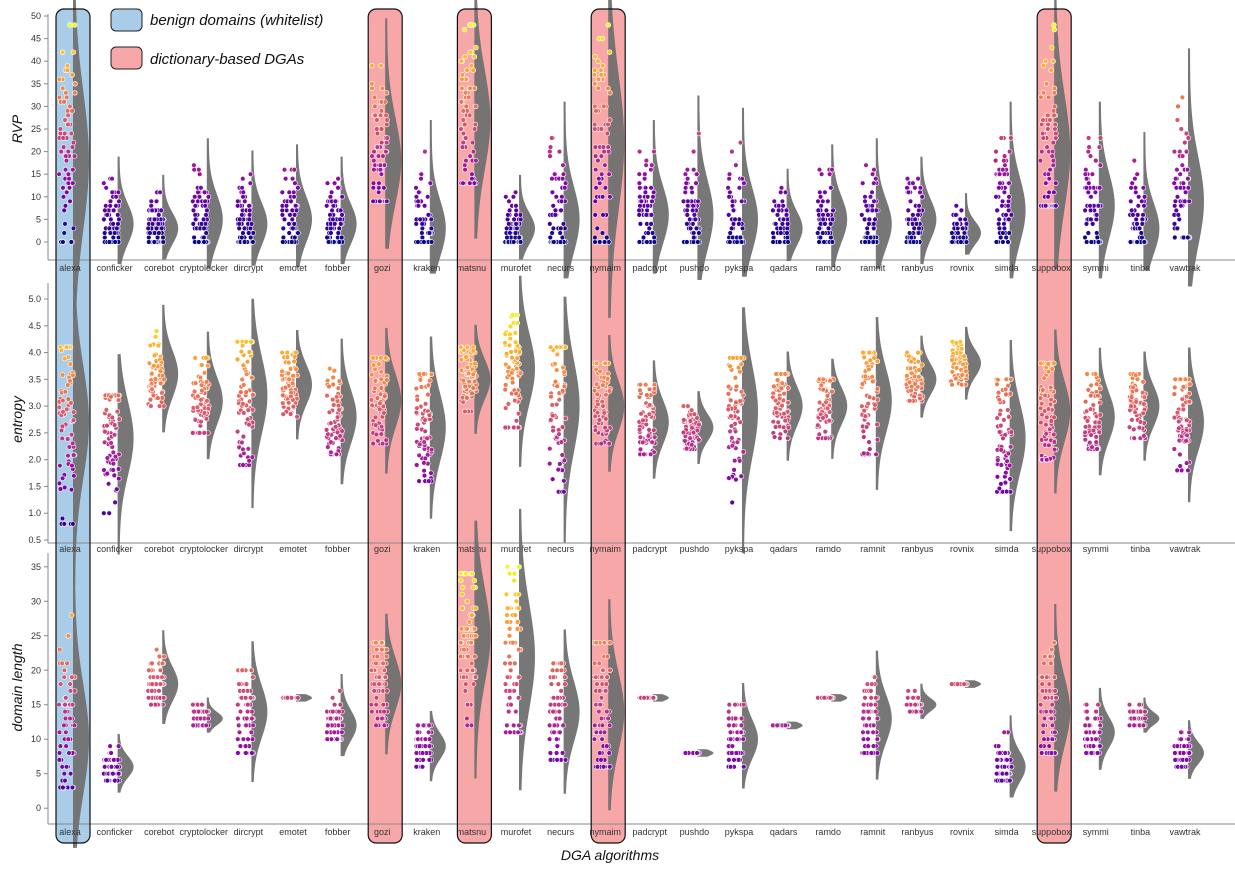  What do you see at coordinates (338, 268) in the screenshot?
I see `x-tick-label-fobber: fobber` at bounding box center [338, 268].